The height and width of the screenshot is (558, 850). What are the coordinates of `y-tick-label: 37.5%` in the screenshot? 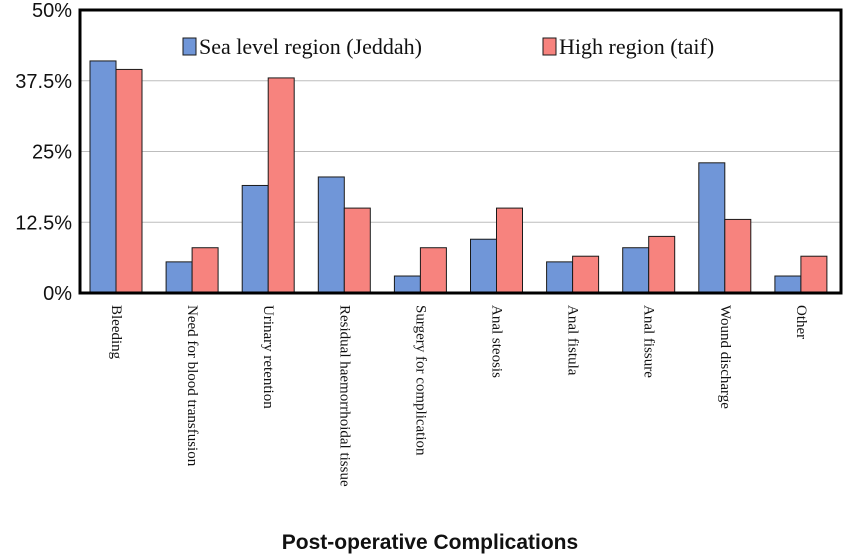 It's located at (43, 82).